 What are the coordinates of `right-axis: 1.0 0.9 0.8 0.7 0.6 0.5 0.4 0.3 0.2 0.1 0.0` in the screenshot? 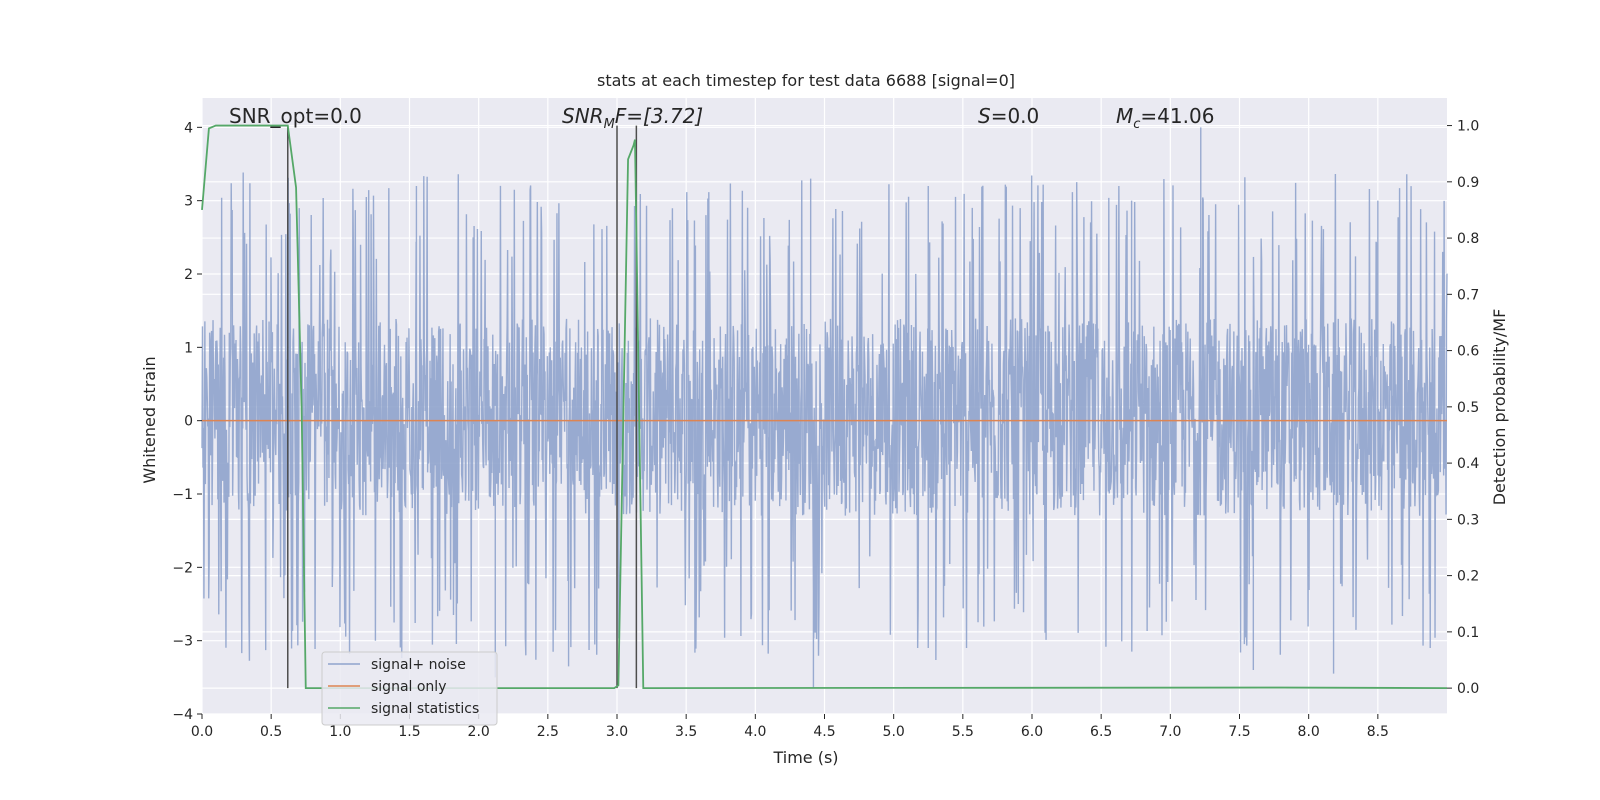 It's located at (1463, 408).